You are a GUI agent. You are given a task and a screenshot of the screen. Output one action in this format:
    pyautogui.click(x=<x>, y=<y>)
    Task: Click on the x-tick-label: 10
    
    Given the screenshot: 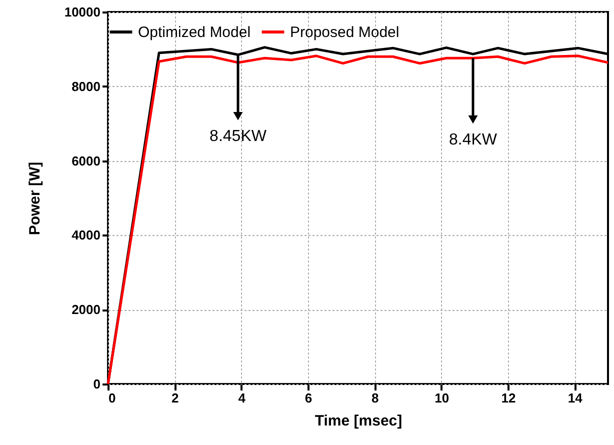 What is the action you would take?
    pyautogui.click(x=442, y=398)
    